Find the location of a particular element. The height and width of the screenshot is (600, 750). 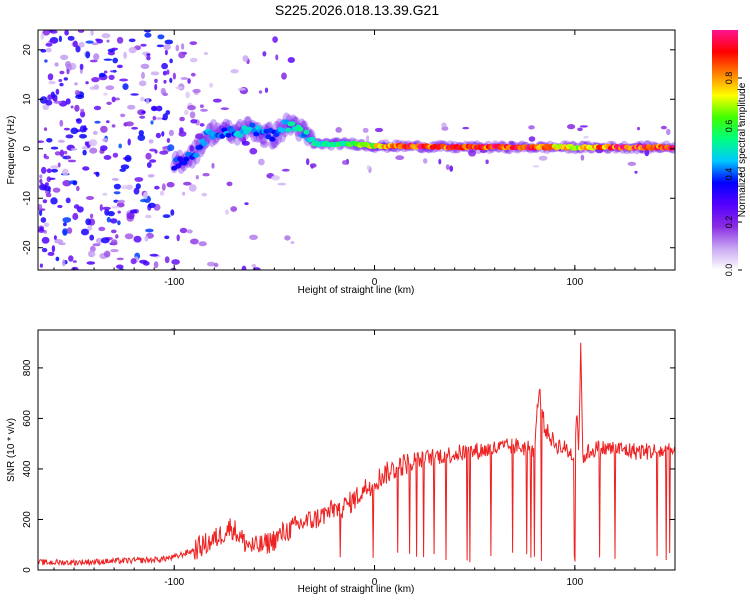

colorbar-tick-label: 0.8 is located at coordinates (729, 78).